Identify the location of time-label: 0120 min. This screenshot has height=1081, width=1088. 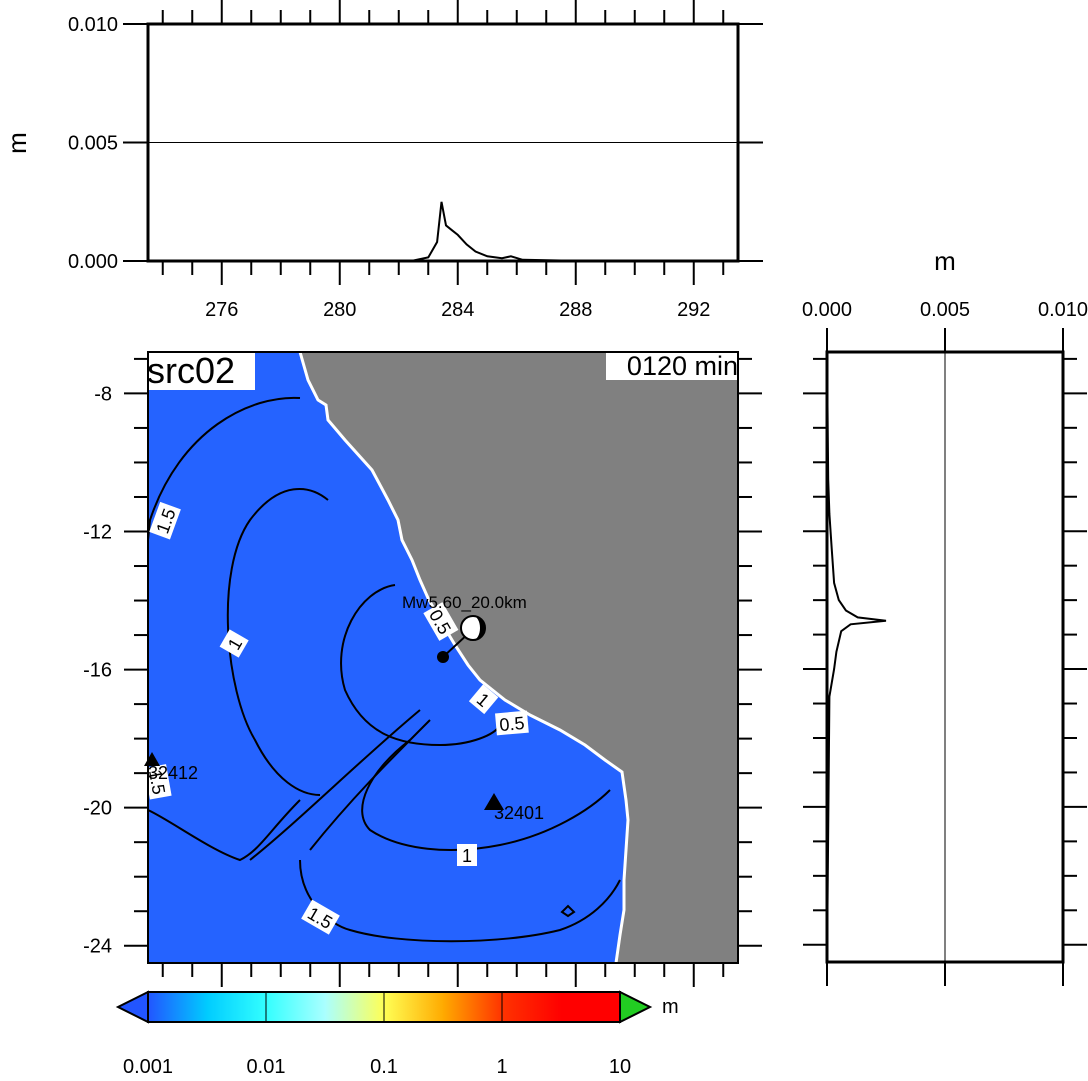
(682, 366).